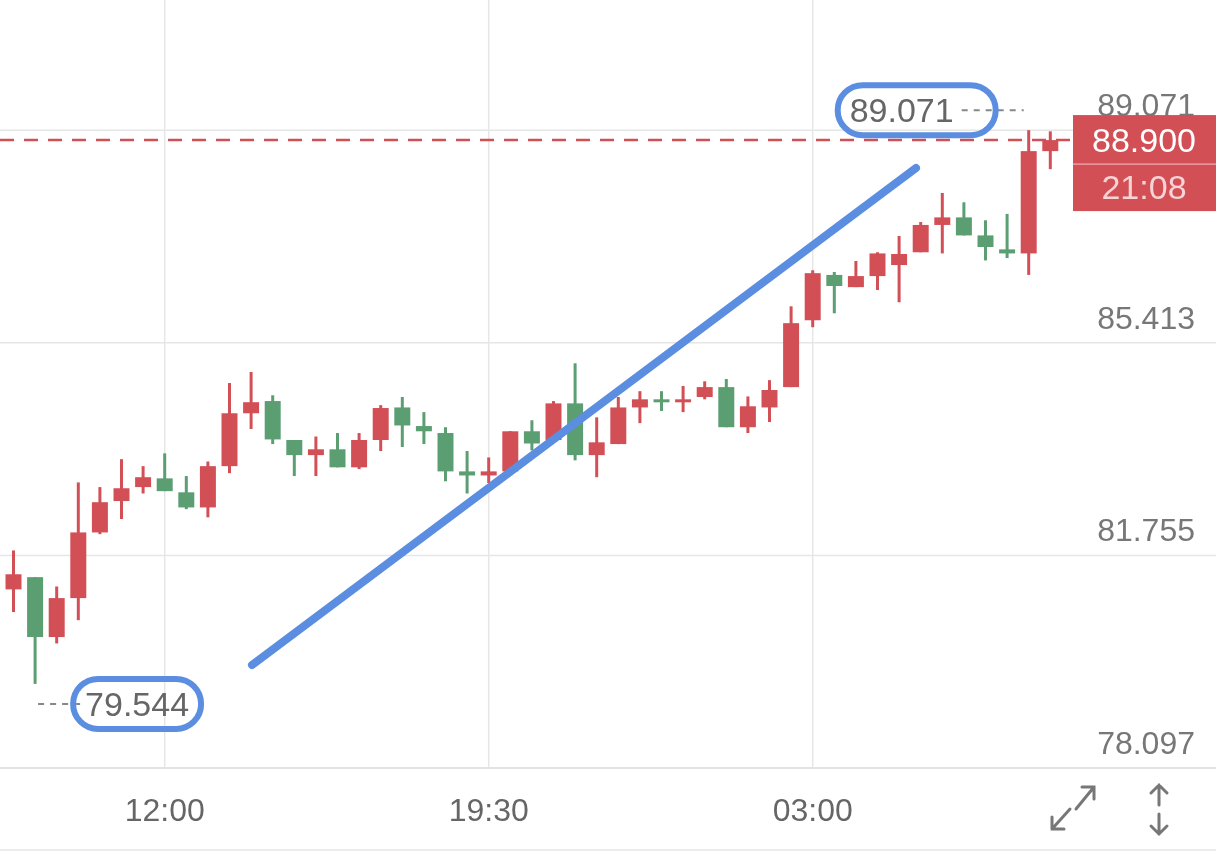  What do you see at coordinates (1146, 105) in the screenshot?
I see `y-tick-label: 89.071` at bounding box center [1146, 105].